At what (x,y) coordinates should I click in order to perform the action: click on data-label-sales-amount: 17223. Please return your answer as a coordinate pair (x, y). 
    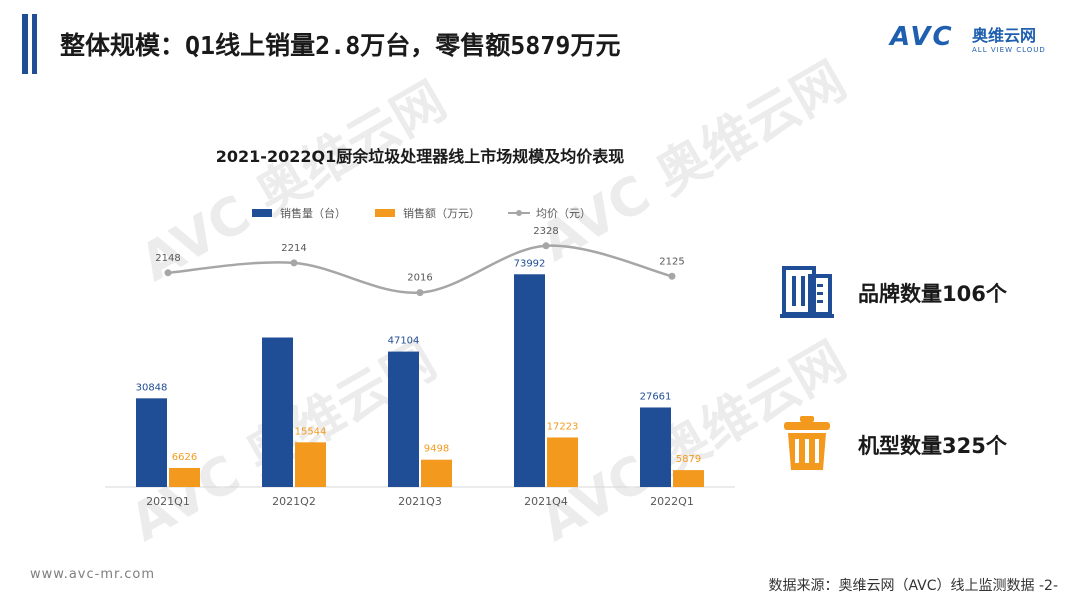
    Looking at the image, I should click on (563, 426).